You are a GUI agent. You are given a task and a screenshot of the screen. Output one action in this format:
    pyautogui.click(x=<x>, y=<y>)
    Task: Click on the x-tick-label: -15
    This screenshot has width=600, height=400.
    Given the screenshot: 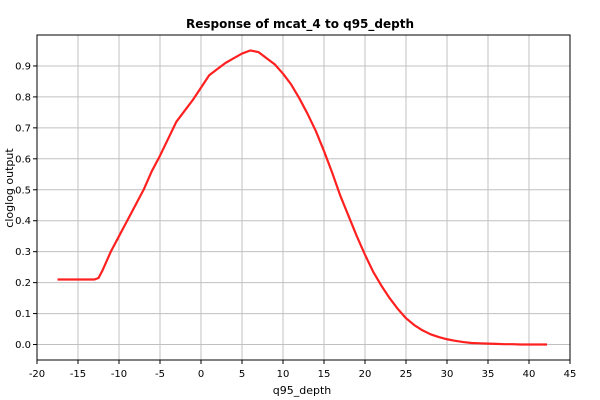 What is the action you would take?
    pyautogui.click(x=78, y=374)
    